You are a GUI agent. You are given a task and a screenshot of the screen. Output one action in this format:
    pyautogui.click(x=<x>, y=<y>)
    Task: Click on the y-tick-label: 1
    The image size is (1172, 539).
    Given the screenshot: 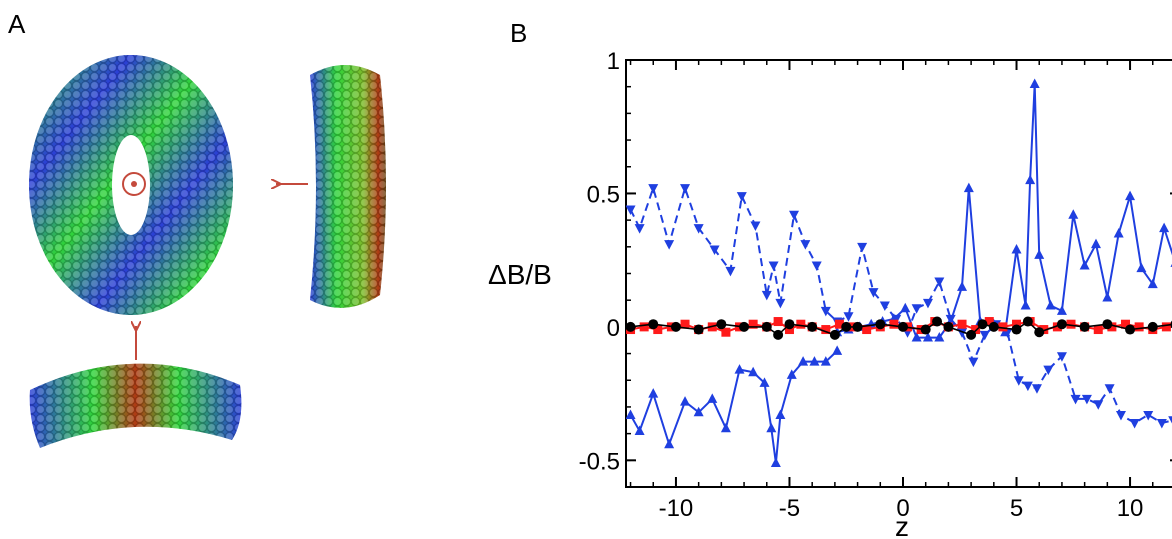 What is the action you would take?
    pyautogui.click(x=613, y=61)
    